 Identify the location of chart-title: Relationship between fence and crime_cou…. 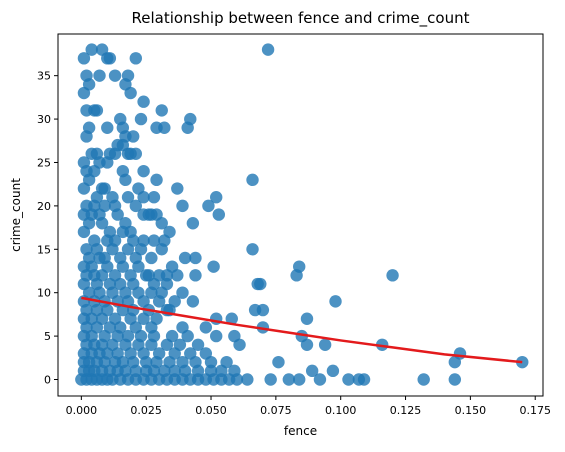
(301, 18).